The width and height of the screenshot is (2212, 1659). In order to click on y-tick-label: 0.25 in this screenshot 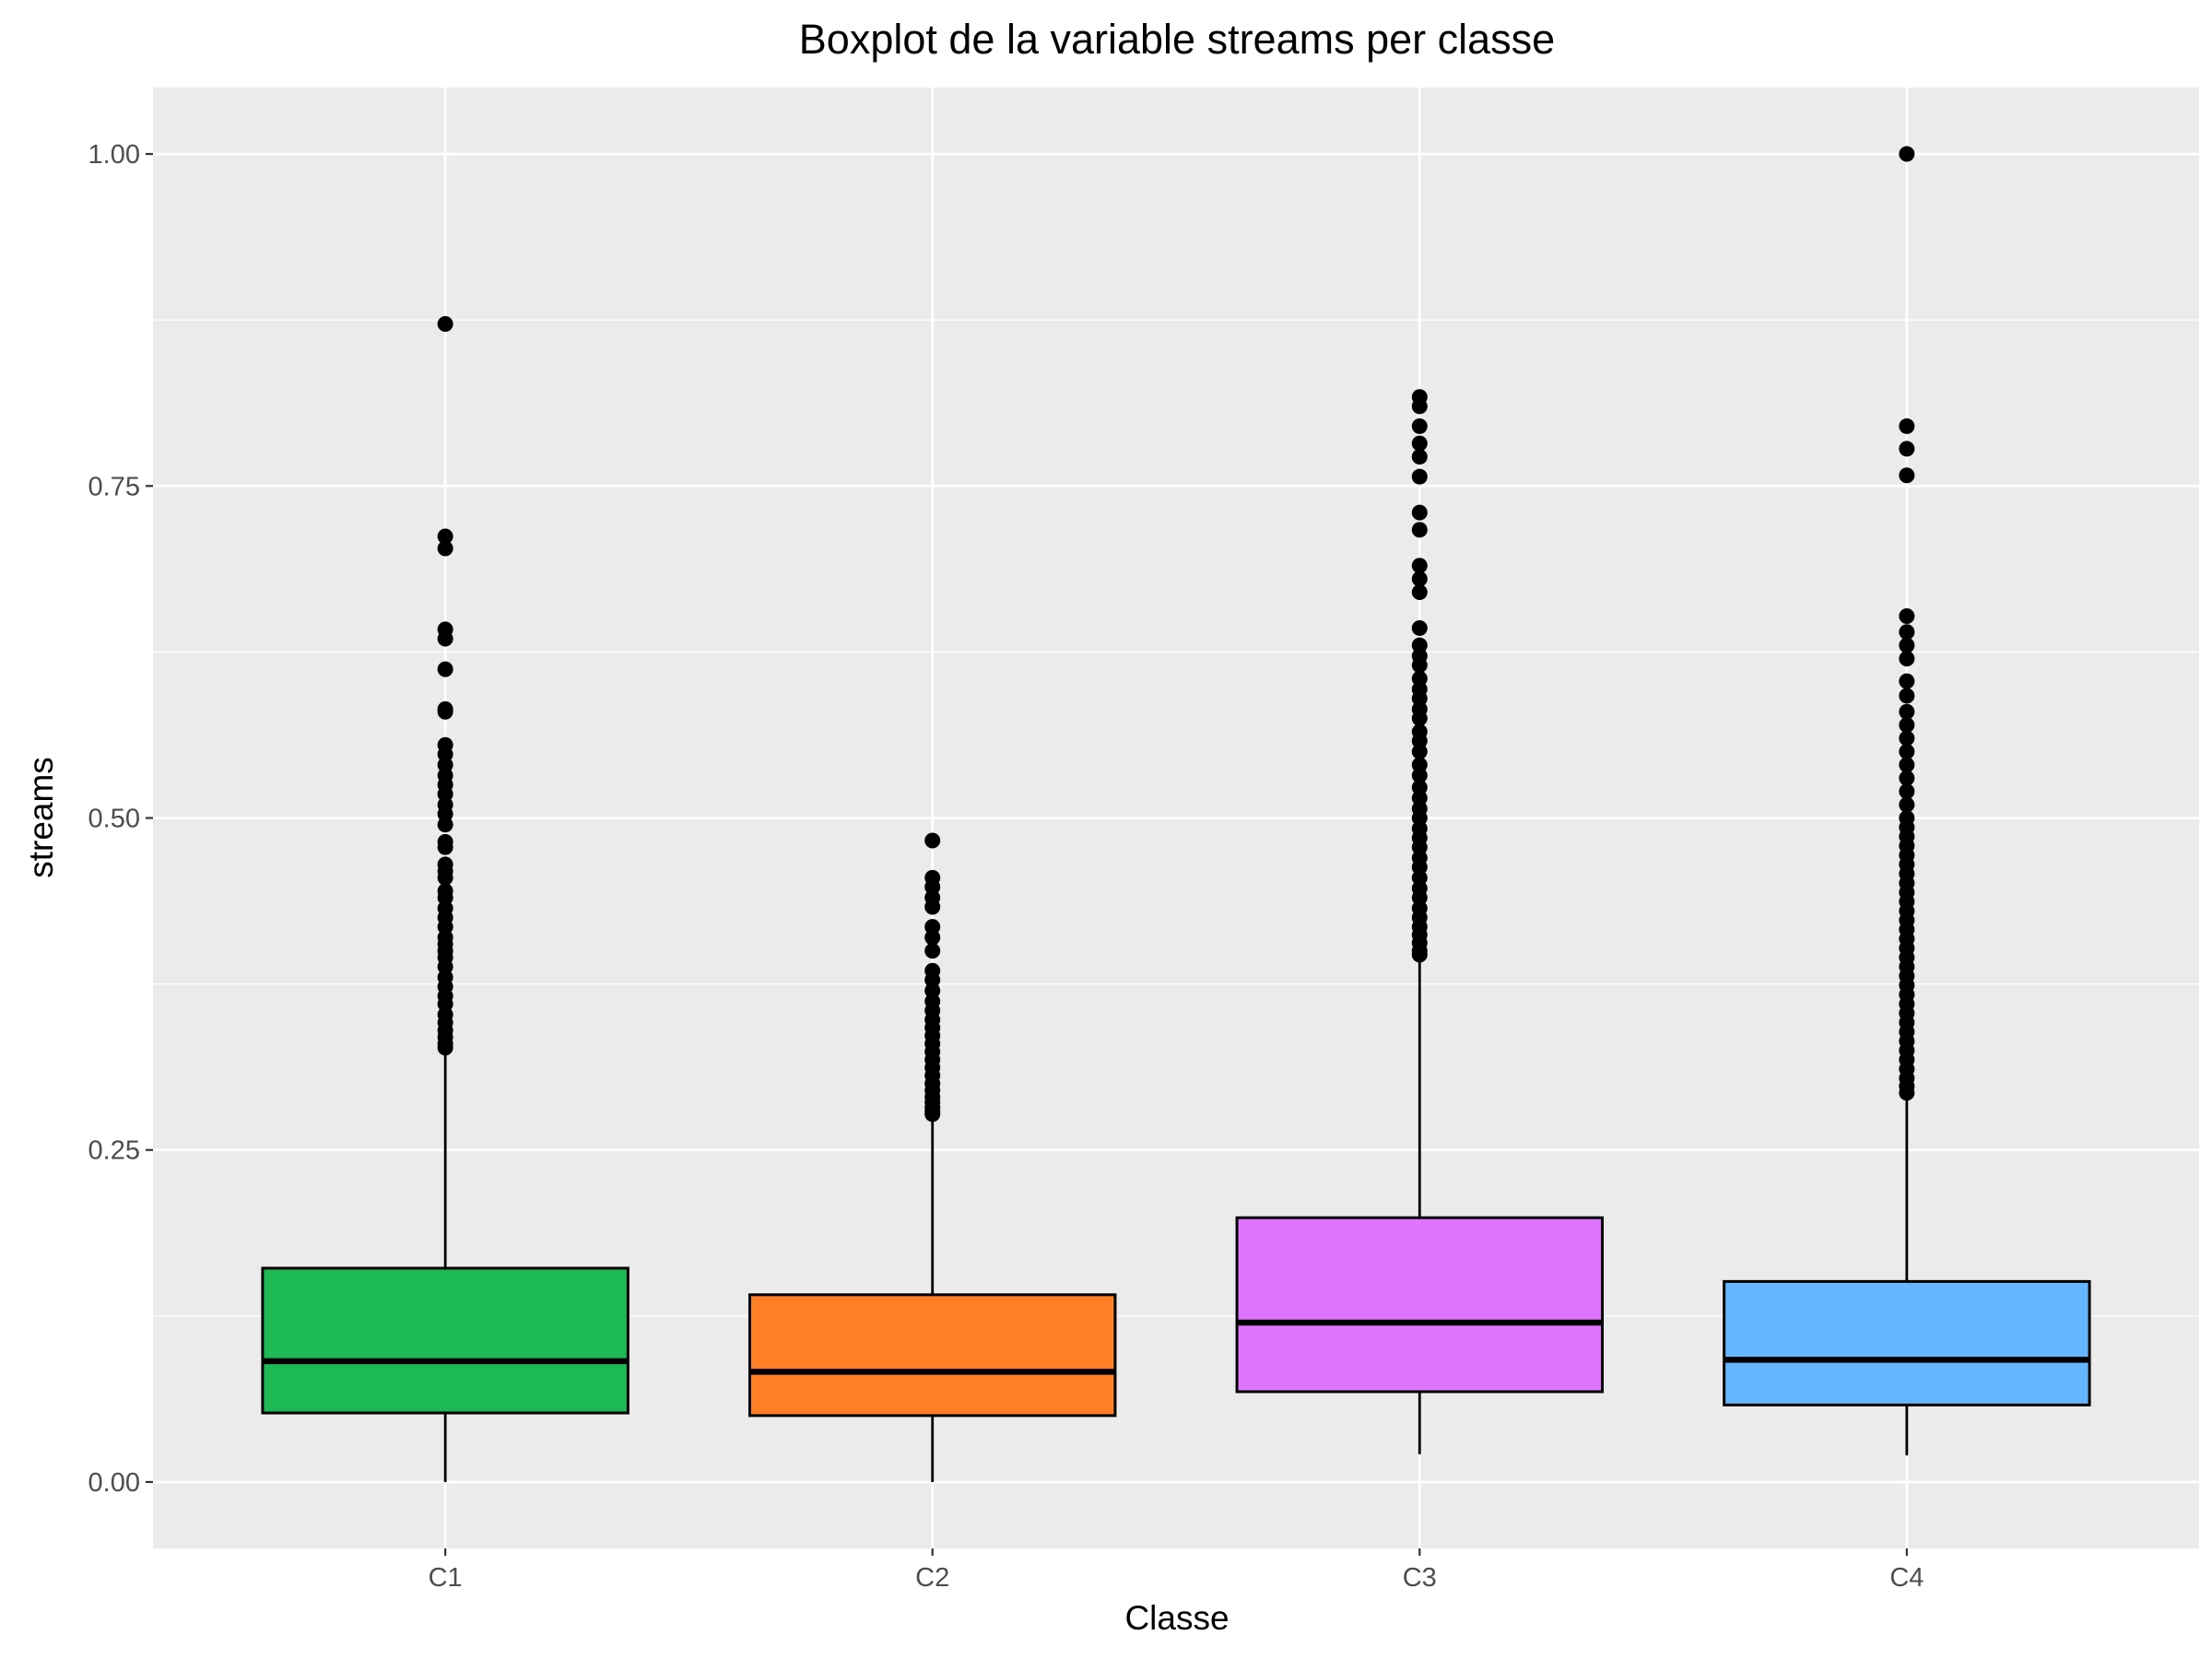, I will do `click(114, 1151)`.